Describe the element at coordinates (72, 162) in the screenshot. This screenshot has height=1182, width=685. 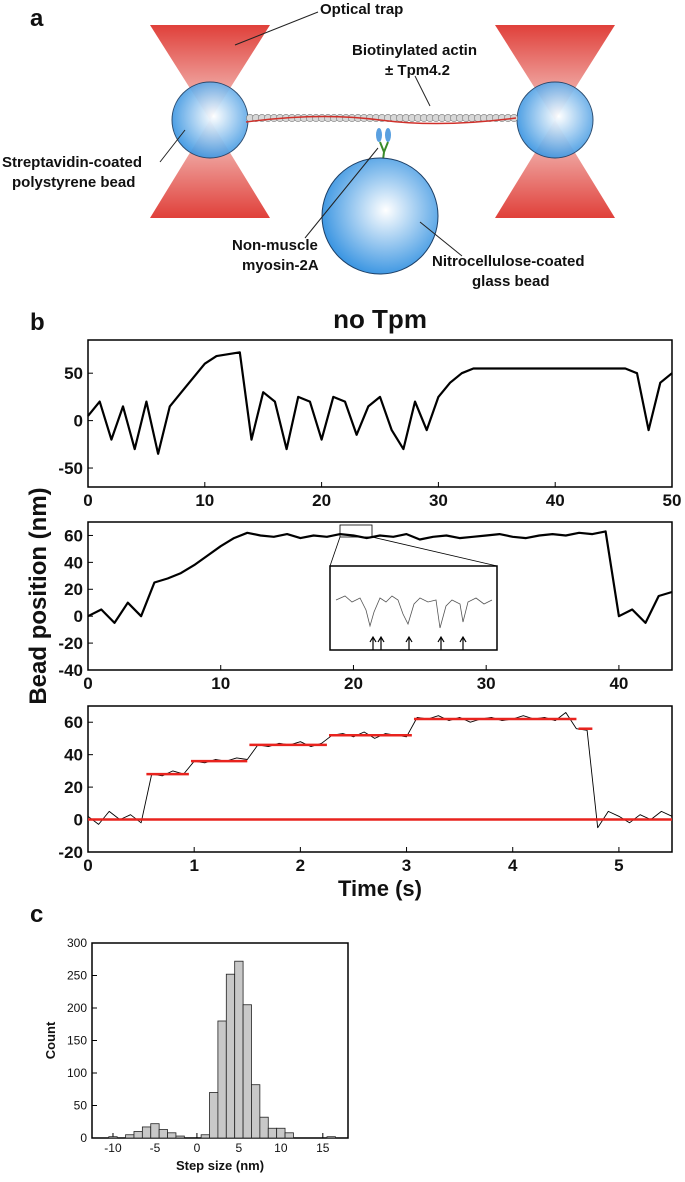
I see `label: Streptavidin-coated` at that location.